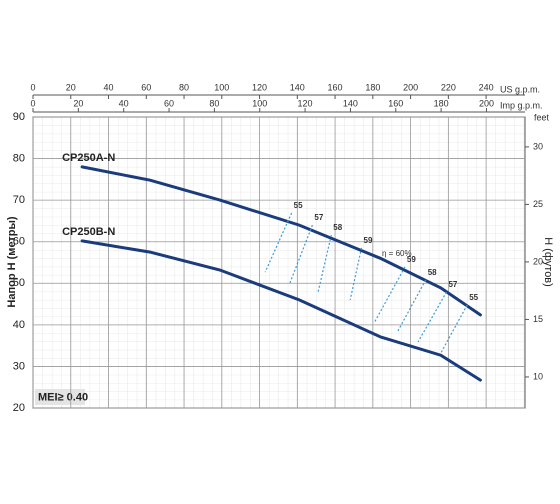 The height and width of the screenshot is (504, 560). What do you see at coordinates (19, 242) in the screenshot?
I see `y-tick-label: 60` at bounding box center [19, 242].